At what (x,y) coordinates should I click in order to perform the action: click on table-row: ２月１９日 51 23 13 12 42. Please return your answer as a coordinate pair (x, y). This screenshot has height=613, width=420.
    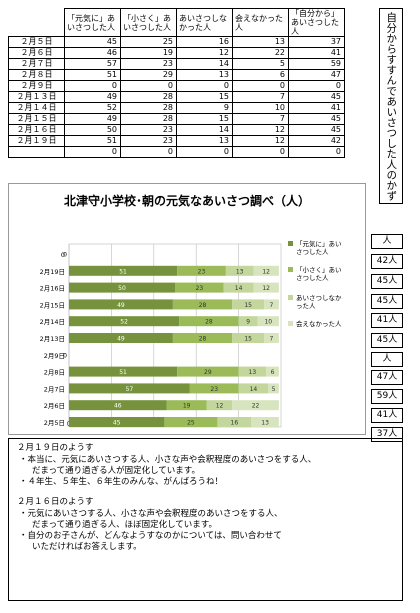
    Looking at the image, I should click on (176, 141).